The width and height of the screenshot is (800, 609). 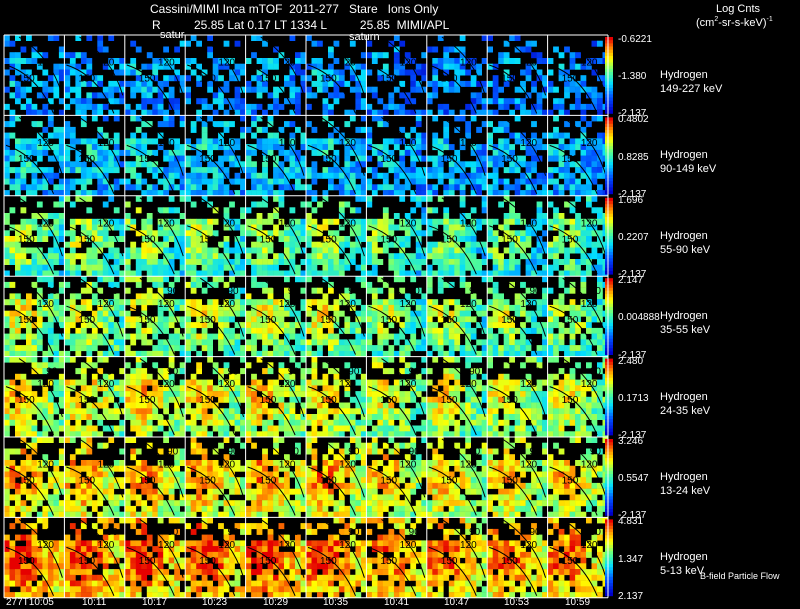 What do you see at coordinates (388, 239) in the screenshot?
I see `contour-label-150: 150` at bounding box center [388, 239].